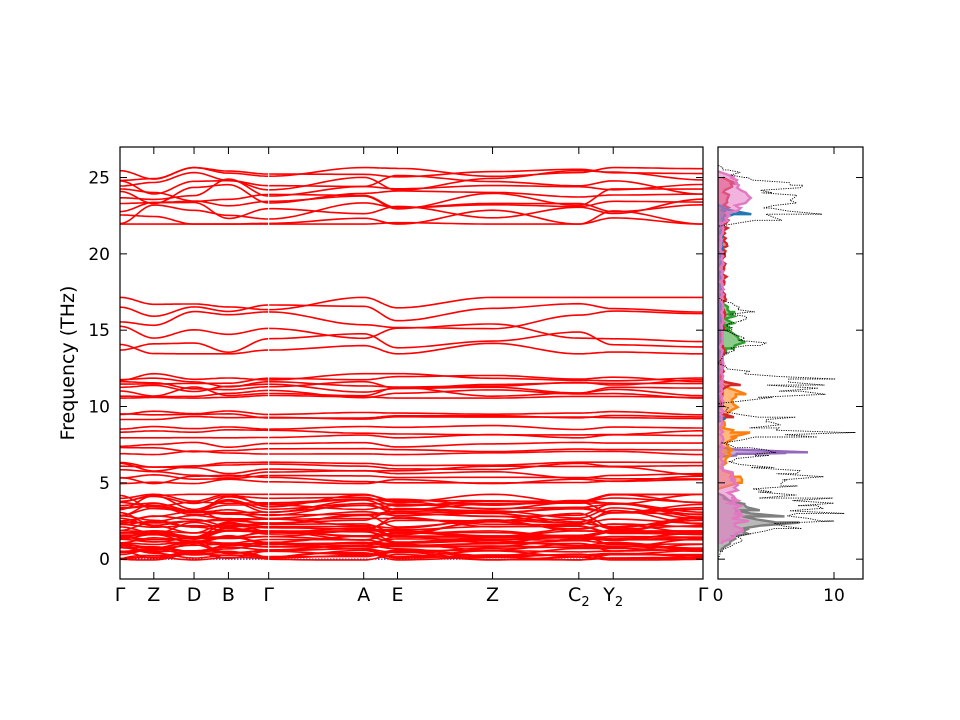 The width and height of the screenshot is (960, 720). What do you see at coordinates (585, 602) in the screenshot?
I see `kpoint-subscript-8: 2` at bounding box center [585, 602].